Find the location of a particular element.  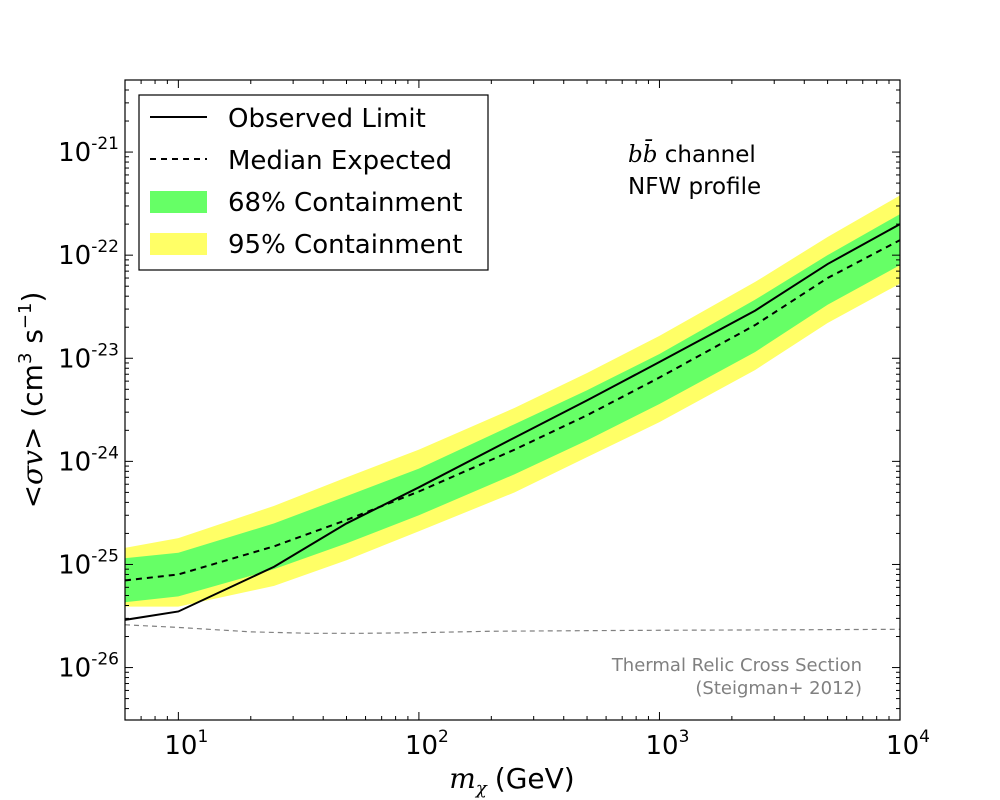

profile-annotation: NFW profile is located at coordinates (694, 187).